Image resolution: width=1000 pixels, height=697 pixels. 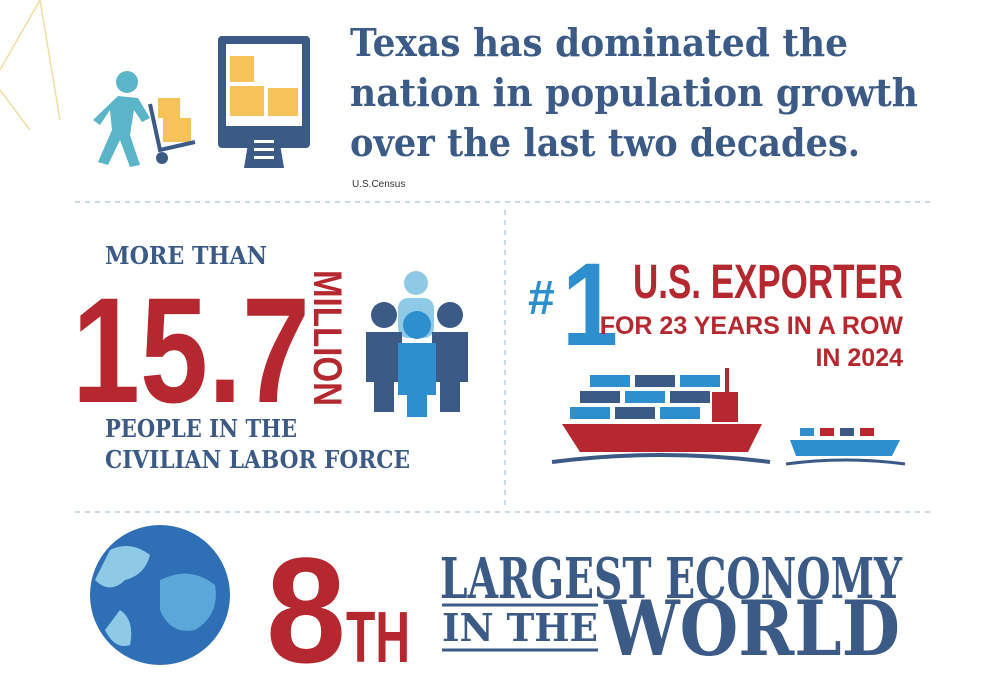 I want to click on rank-caption: IN 2024, so click(x=859, y=358).